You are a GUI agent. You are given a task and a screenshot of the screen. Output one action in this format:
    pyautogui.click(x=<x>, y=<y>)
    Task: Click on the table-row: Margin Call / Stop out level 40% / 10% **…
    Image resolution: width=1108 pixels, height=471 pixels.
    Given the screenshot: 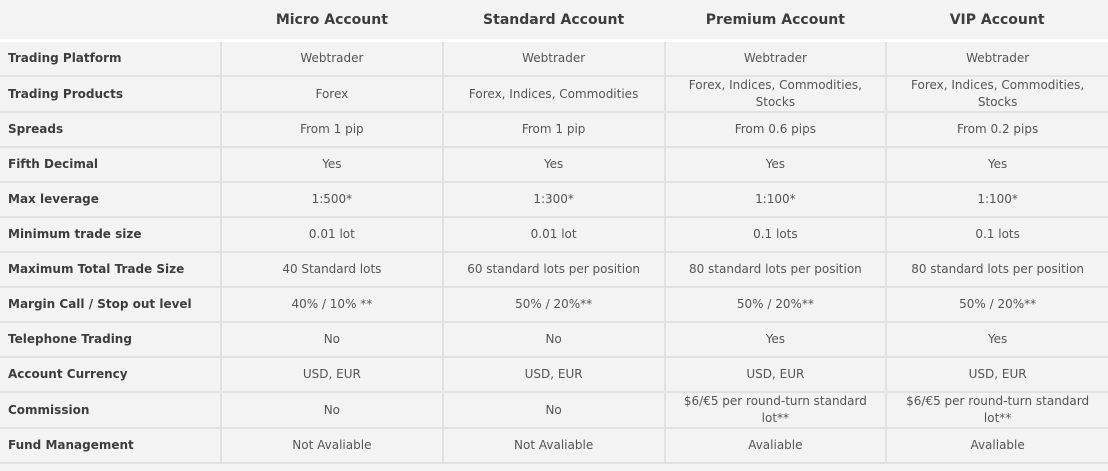 What is the action you would take?
    pyautogui.click(x=554, y=305)
    